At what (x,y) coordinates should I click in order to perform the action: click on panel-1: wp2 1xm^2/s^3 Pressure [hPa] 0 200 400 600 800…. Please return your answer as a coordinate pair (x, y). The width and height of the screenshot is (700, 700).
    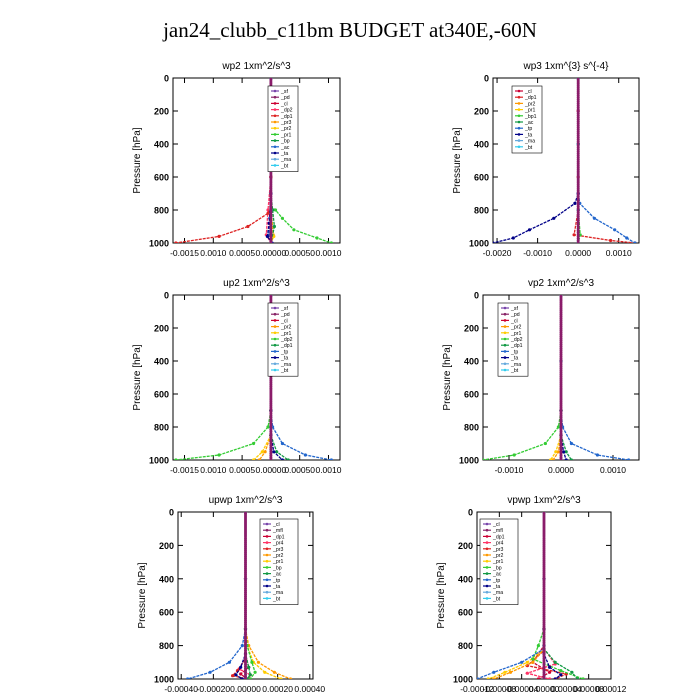
    Looking at the image, I should click on (237, 159).